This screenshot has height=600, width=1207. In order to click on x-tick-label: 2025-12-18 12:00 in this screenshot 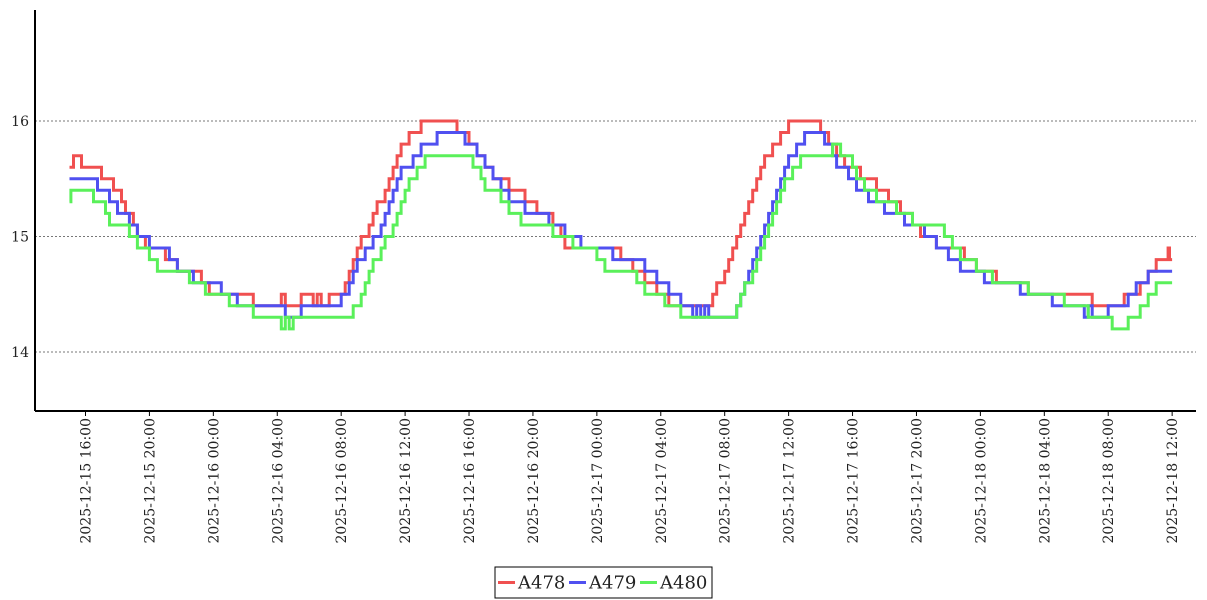, I will do `click(1173, 481)`.